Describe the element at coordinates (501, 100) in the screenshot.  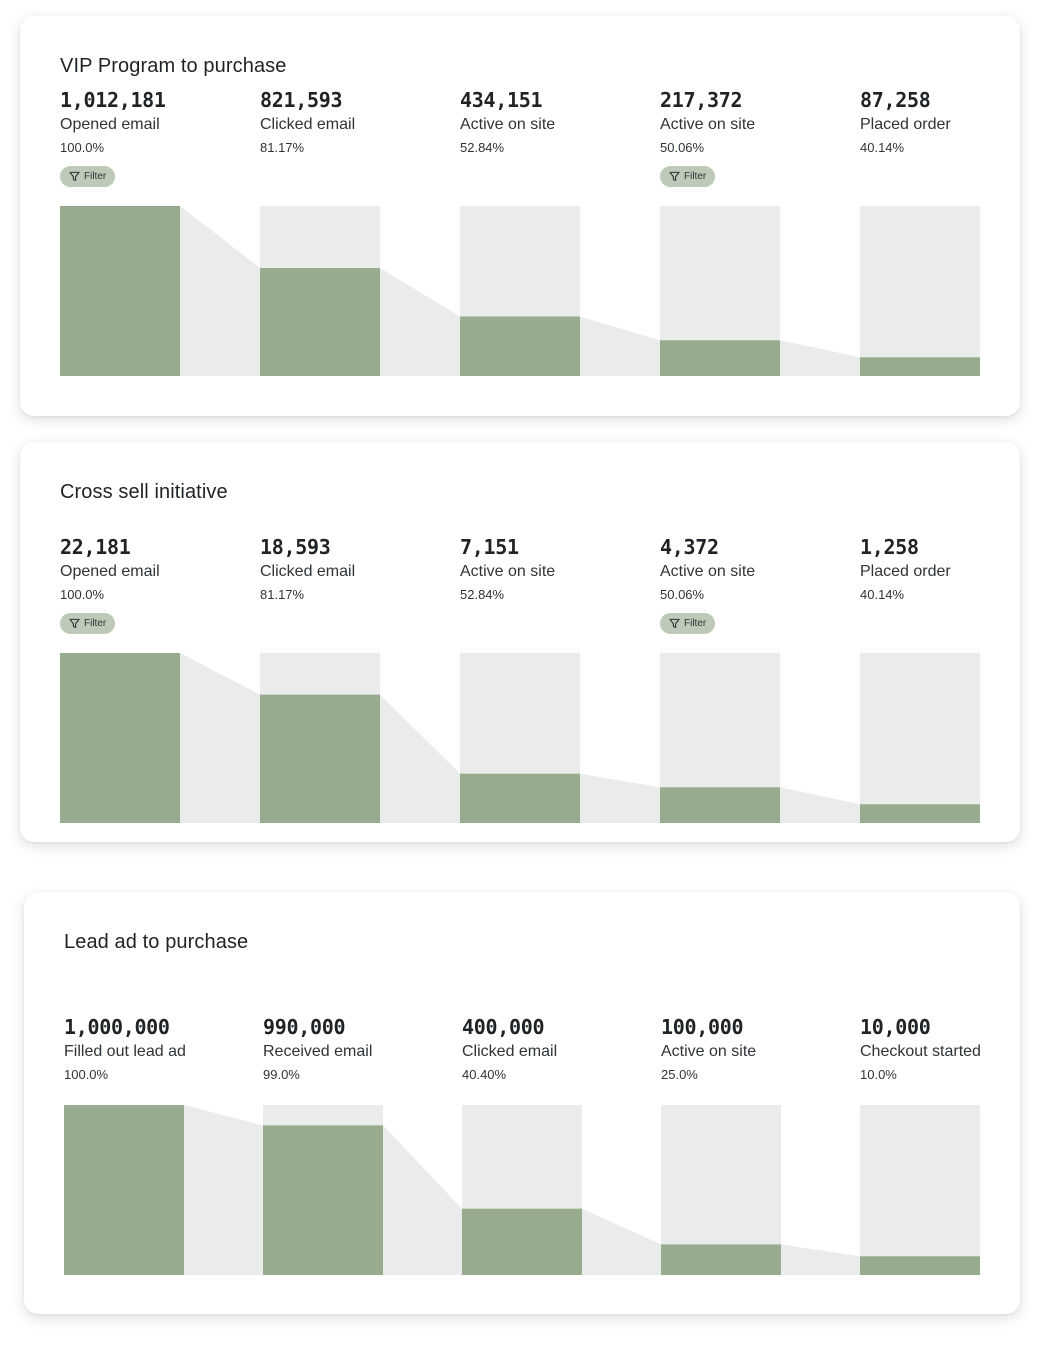
I see `step-count: 434,151` at that location.